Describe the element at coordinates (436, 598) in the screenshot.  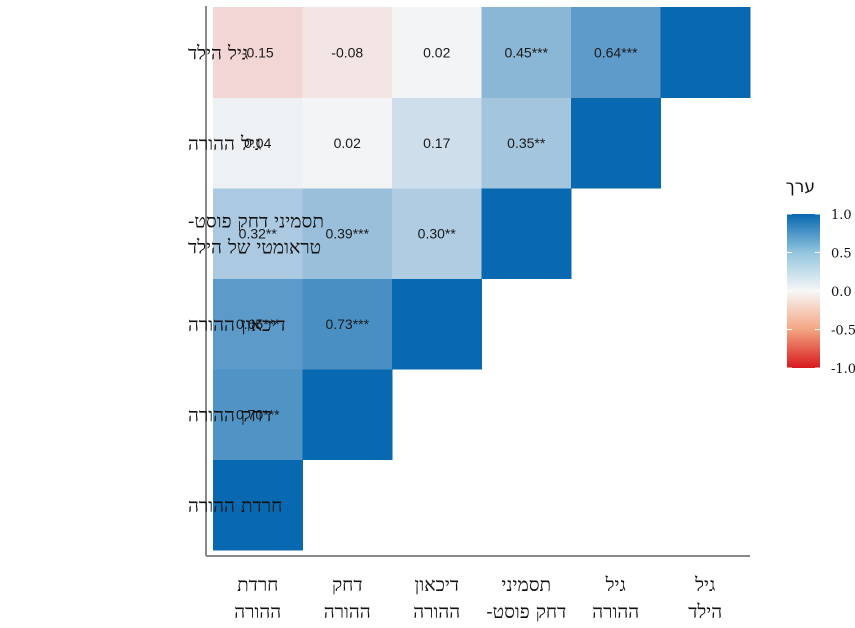
I see `column-label: דיכאון ההורה` at that location.